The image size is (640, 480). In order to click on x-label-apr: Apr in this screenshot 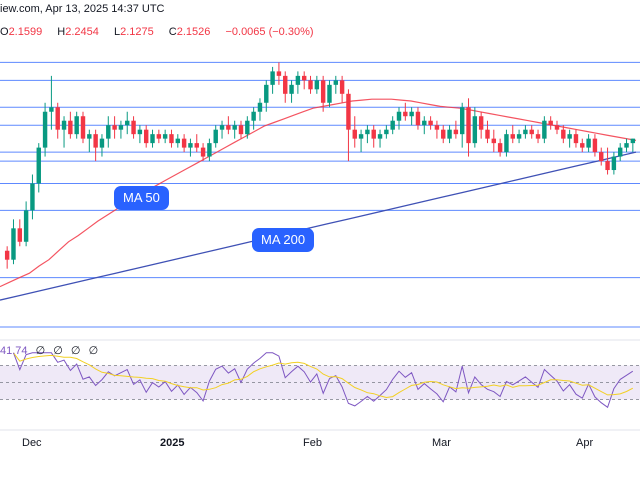, I will do `click(585, 443)`.